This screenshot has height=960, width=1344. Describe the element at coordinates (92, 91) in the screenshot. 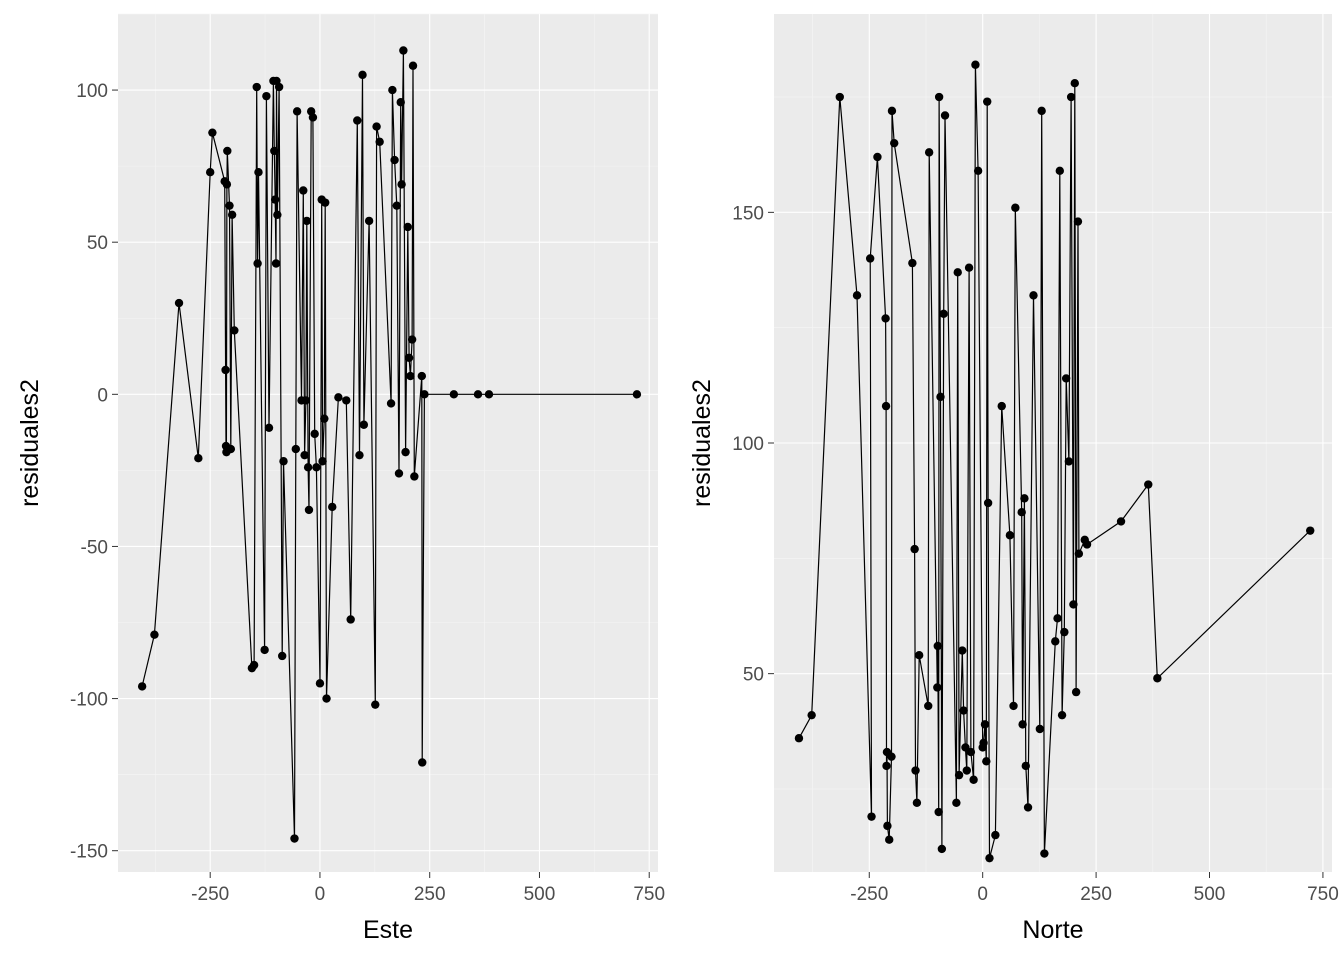

I see `y-tick-label: 100` at that location.